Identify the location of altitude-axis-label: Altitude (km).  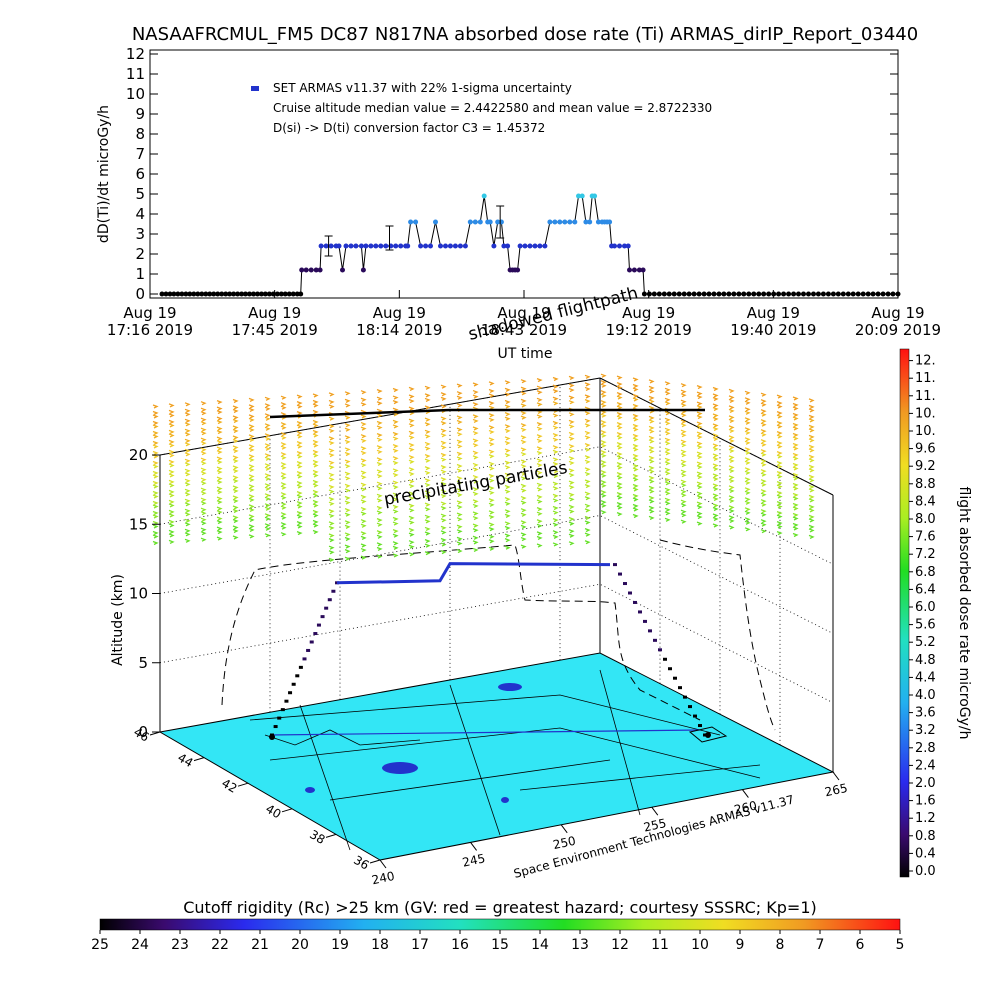
(118, 620).